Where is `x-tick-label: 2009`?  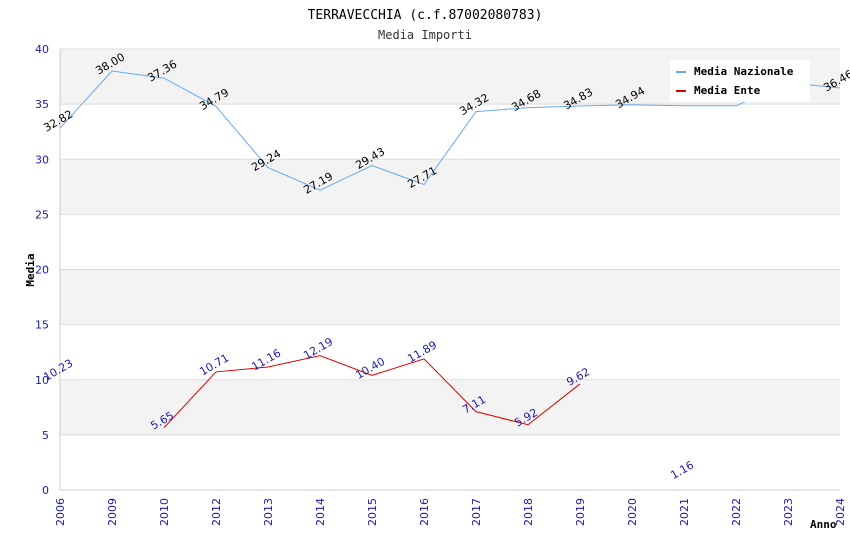
x-tick-label: 2009 is located at coordinates (112, 512).